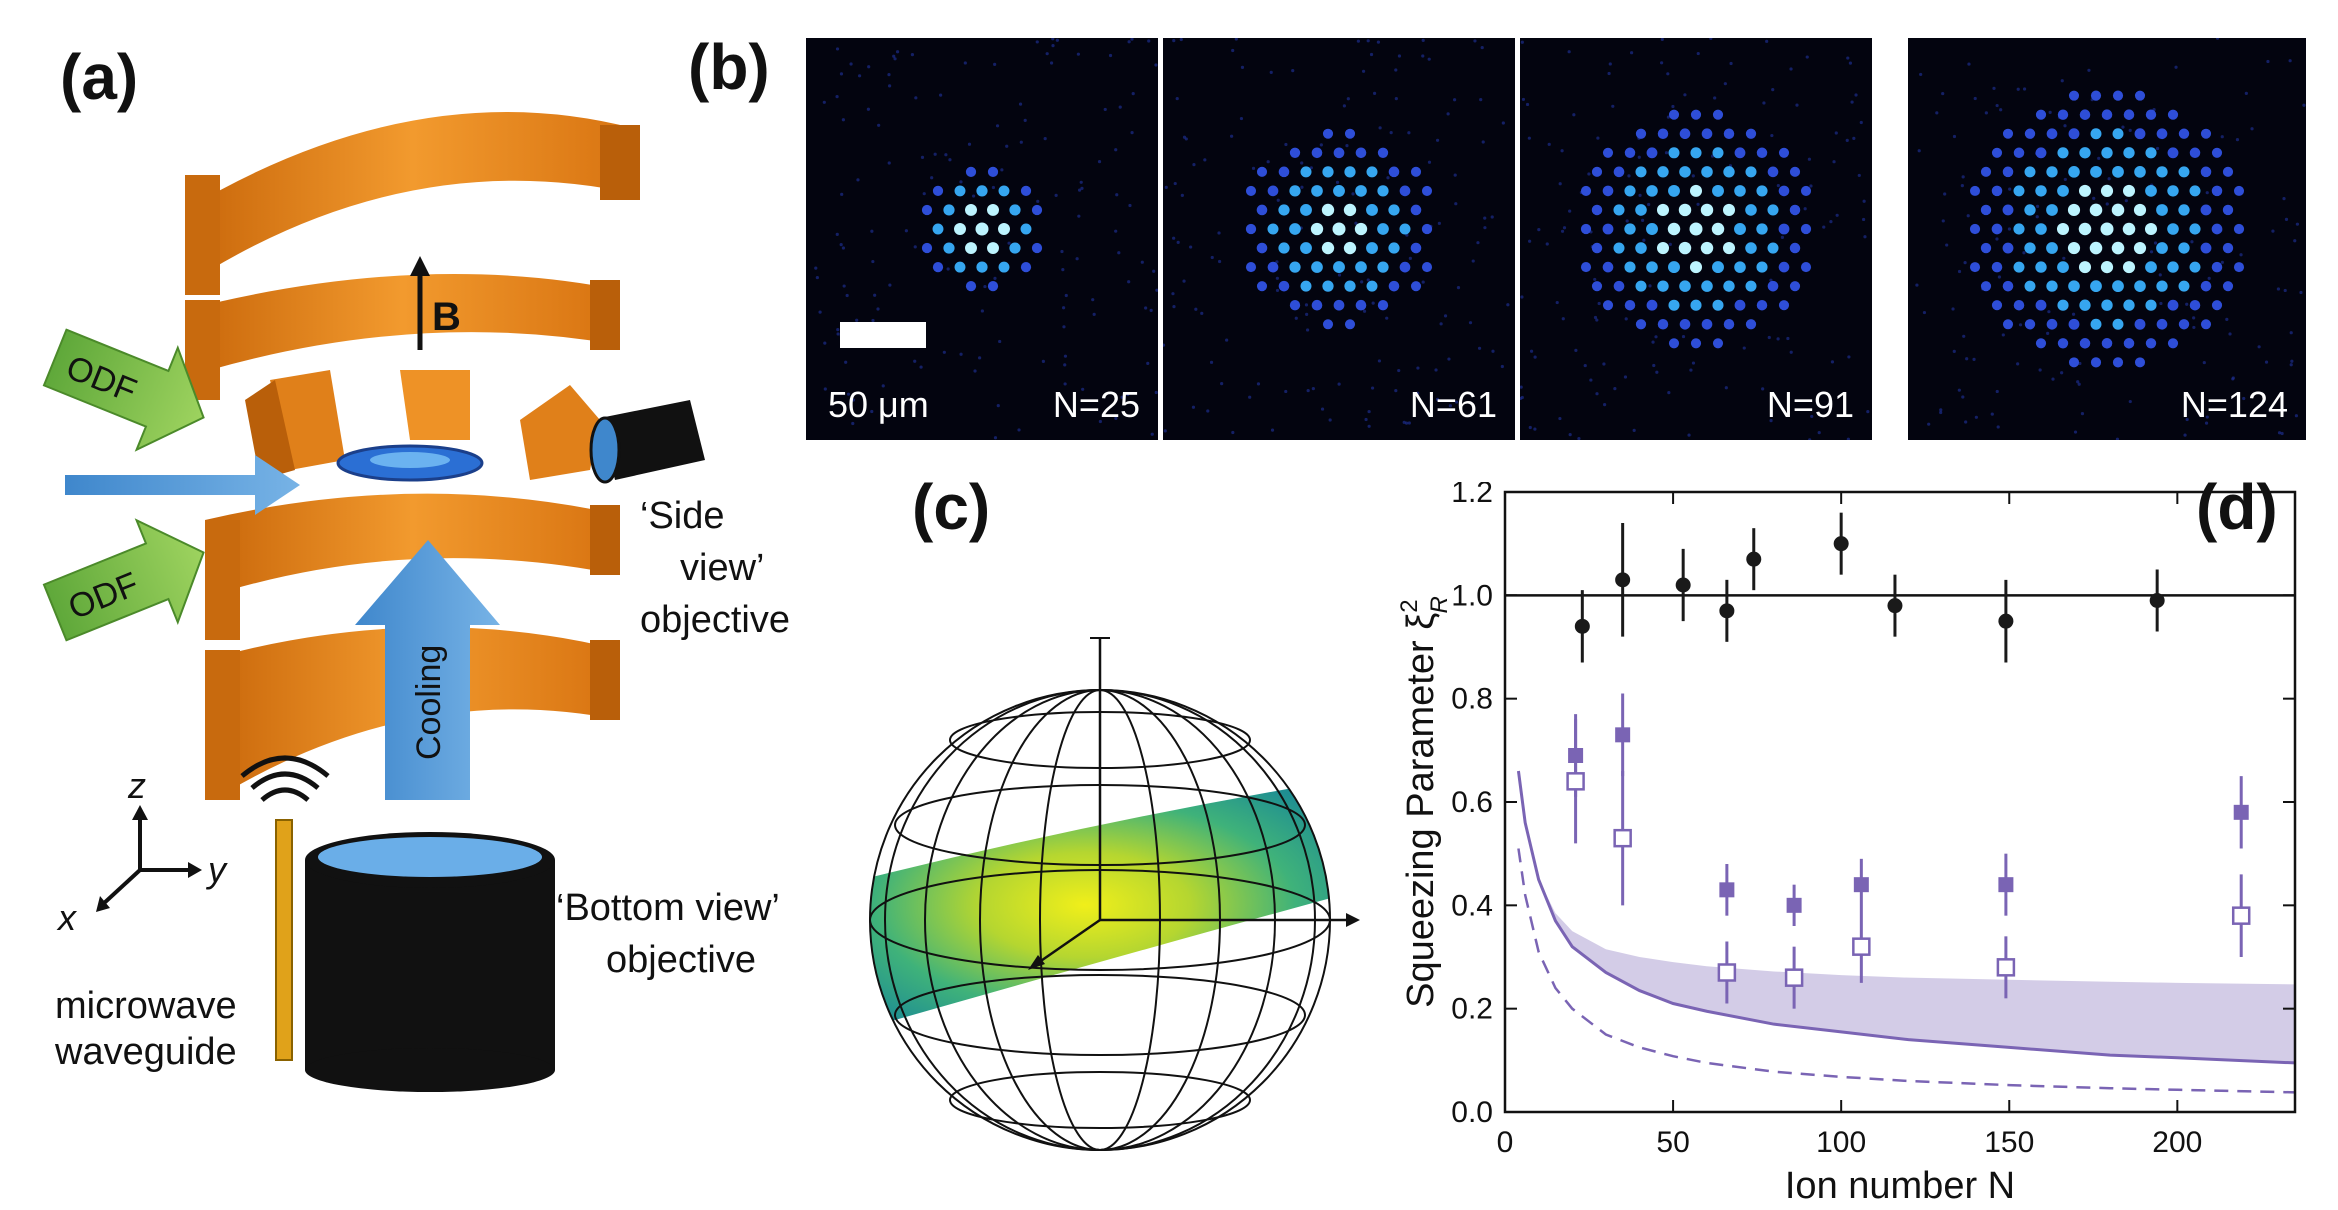 The width and height of the screenshot is (2338, 1210). What do you see at coordinates (1472, 595) in the screenshot?
I see `y-tick-label: 1.0` at bounding box center [1472, 595].